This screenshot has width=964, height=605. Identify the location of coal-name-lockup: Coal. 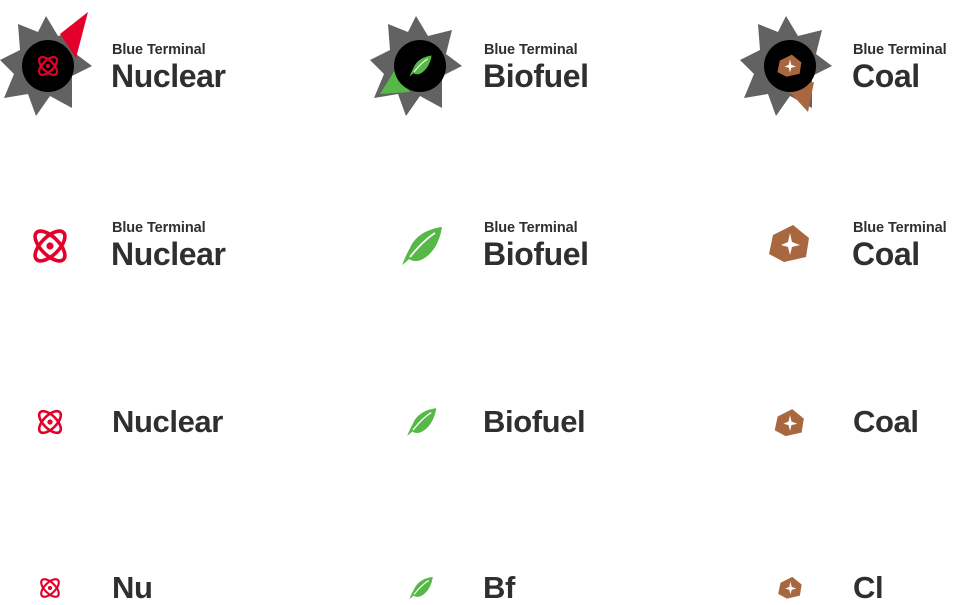
(852, 425).